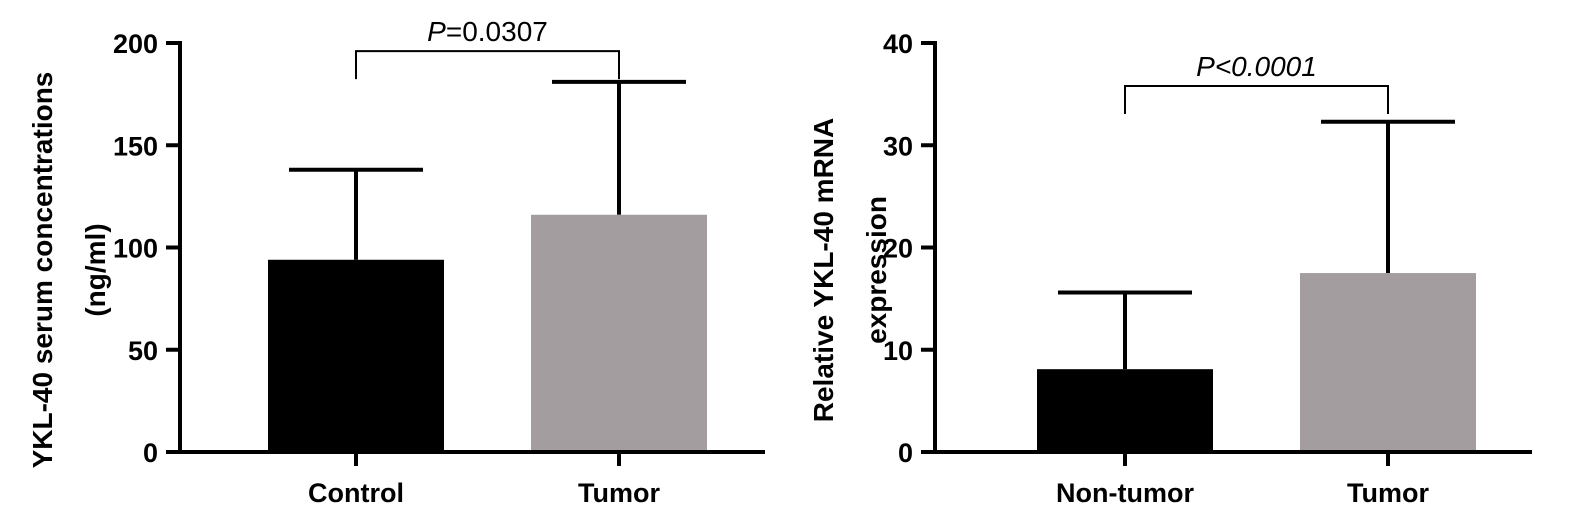 This screenshot has width=1576, height=525. I want to click on y-tick-label-2: 20, so click(898, 249).